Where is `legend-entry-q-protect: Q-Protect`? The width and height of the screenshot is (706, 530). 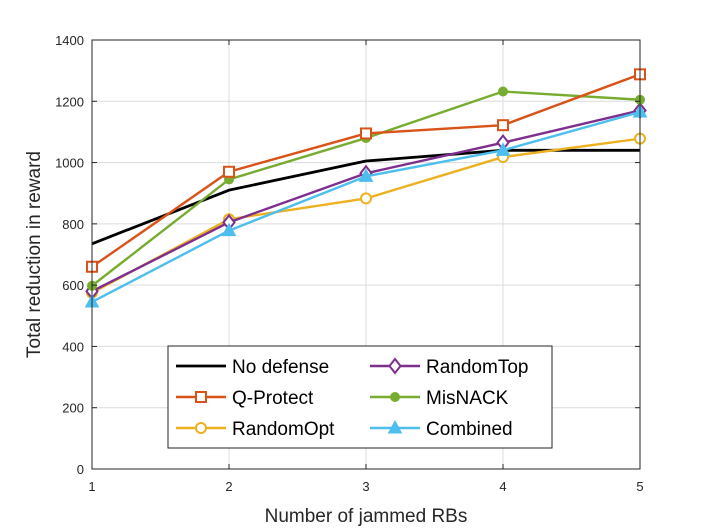
legend-entry-q-protect: Q-Protect is located at coordinates (245, 398).